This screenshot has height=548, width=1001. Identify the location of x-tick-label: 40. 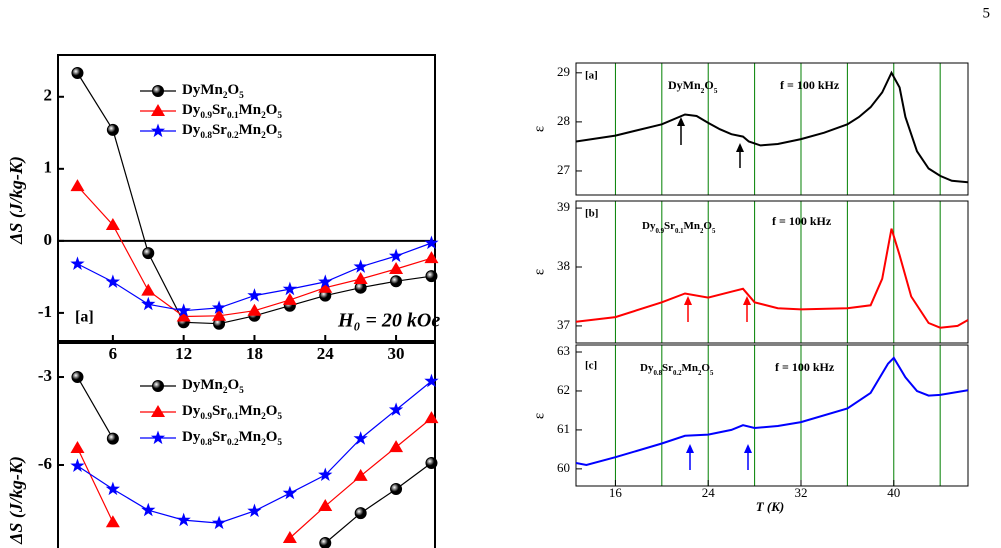
(893, 492).